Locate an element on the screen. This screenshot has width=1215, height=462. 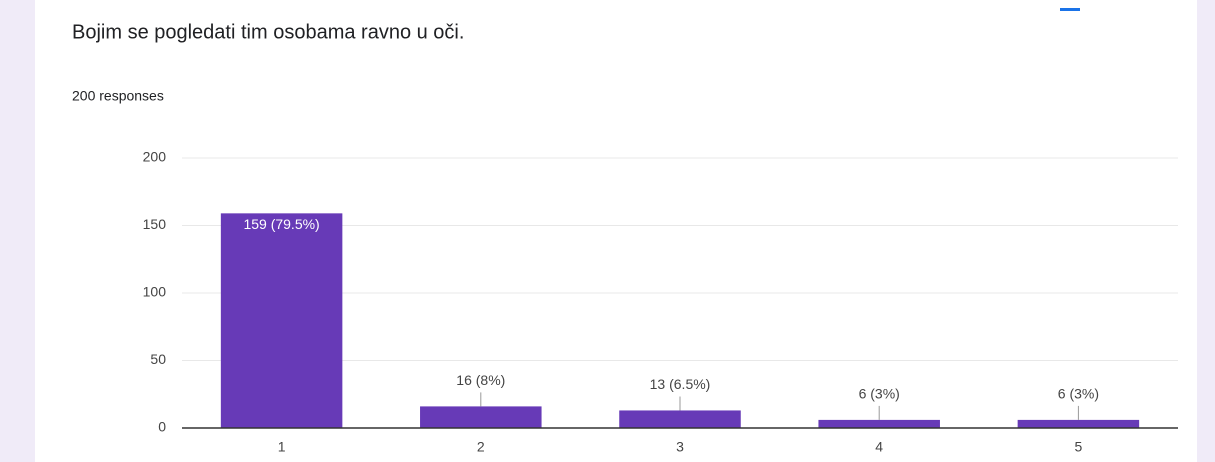
data-label: 13 (6.5%) is located at coordinates (680, 384).